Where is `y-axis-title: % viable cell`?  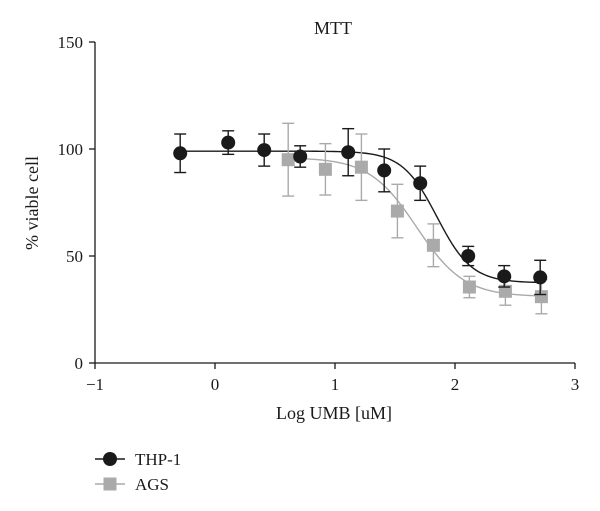
y-axis-title: % viable cell is located at coordinates (32, 203).